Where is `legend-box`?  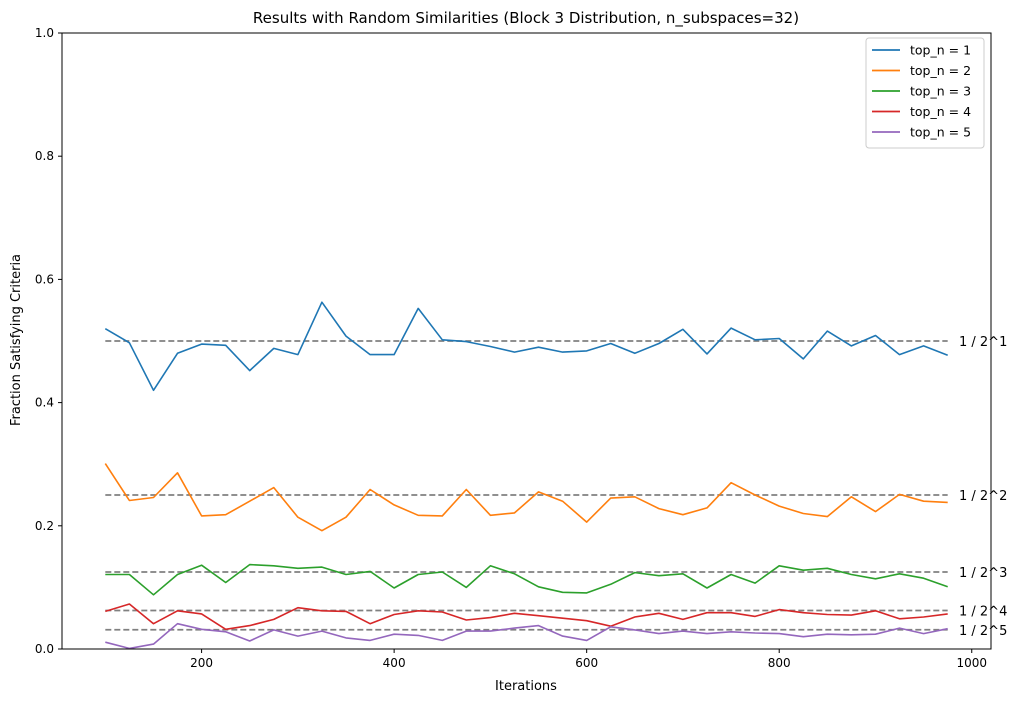
legend-box is located at coordinates (925, 93).